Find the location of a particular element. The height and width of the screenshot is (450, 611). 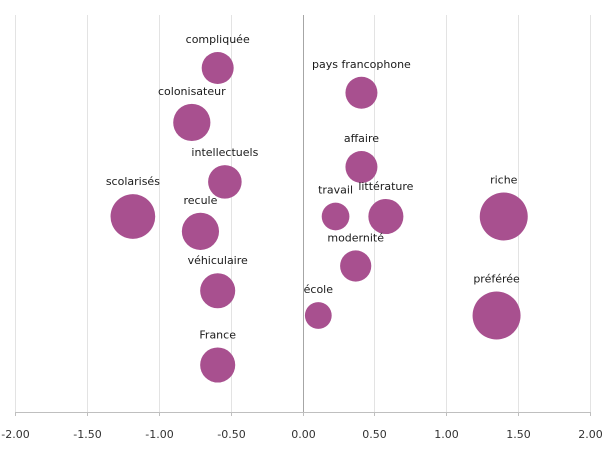

x-tick-label: -1.50 is located at coordinates (87, 434).